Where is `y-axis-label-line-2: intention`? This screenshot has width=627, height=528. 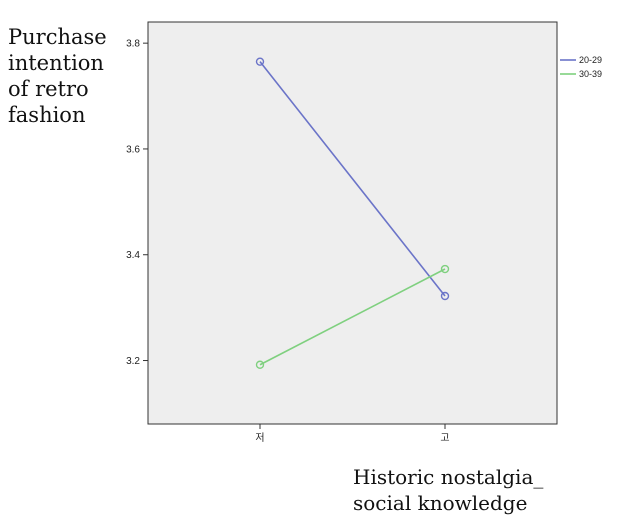 y-axis-label-line-2: intention is located at coordinates (56, 63).